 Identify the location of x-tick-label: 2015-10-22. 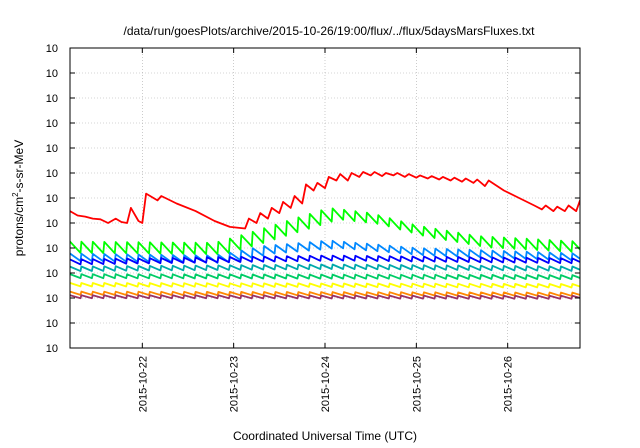
(143, 384).